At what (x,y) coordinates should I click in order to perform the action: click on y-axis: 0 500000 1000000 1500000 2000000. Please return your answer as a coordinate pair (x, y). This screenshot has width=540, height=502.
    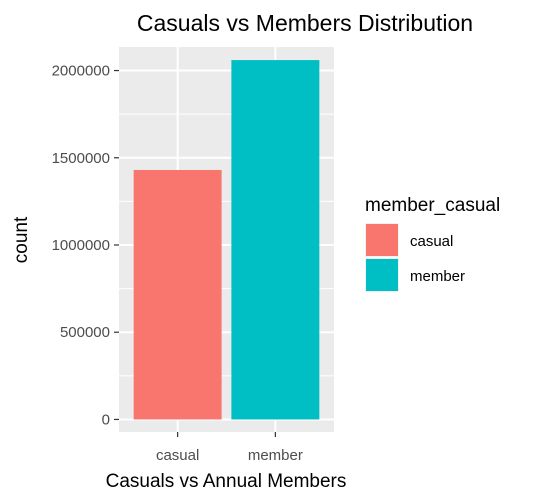
    Looking at the image, I should click on (85, 245).